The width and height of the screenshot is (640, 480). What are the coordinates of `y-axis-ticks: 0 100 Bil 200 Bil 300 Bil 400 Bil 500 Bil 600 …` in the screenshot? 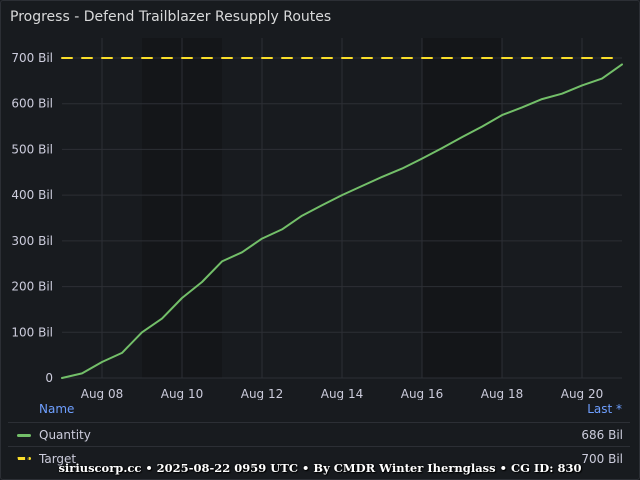 It's located at (32, 218).